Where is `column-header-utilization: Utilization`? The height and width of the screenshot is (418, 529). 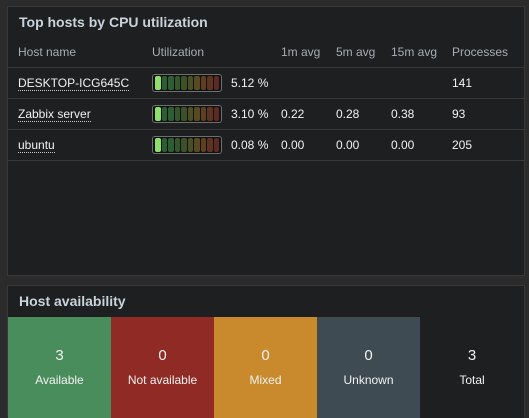 column-header-utilization: Utilization is located at coordinates (216, 52).